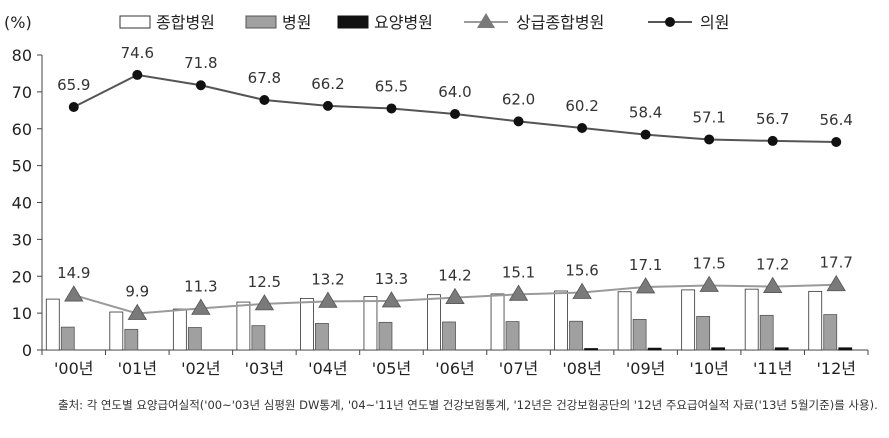 The image size is (889, 438). What do you see at coordinates (772, 368) in the screenshot?
I see `x-tick-label: '11년` at bounding box center [772, 368].